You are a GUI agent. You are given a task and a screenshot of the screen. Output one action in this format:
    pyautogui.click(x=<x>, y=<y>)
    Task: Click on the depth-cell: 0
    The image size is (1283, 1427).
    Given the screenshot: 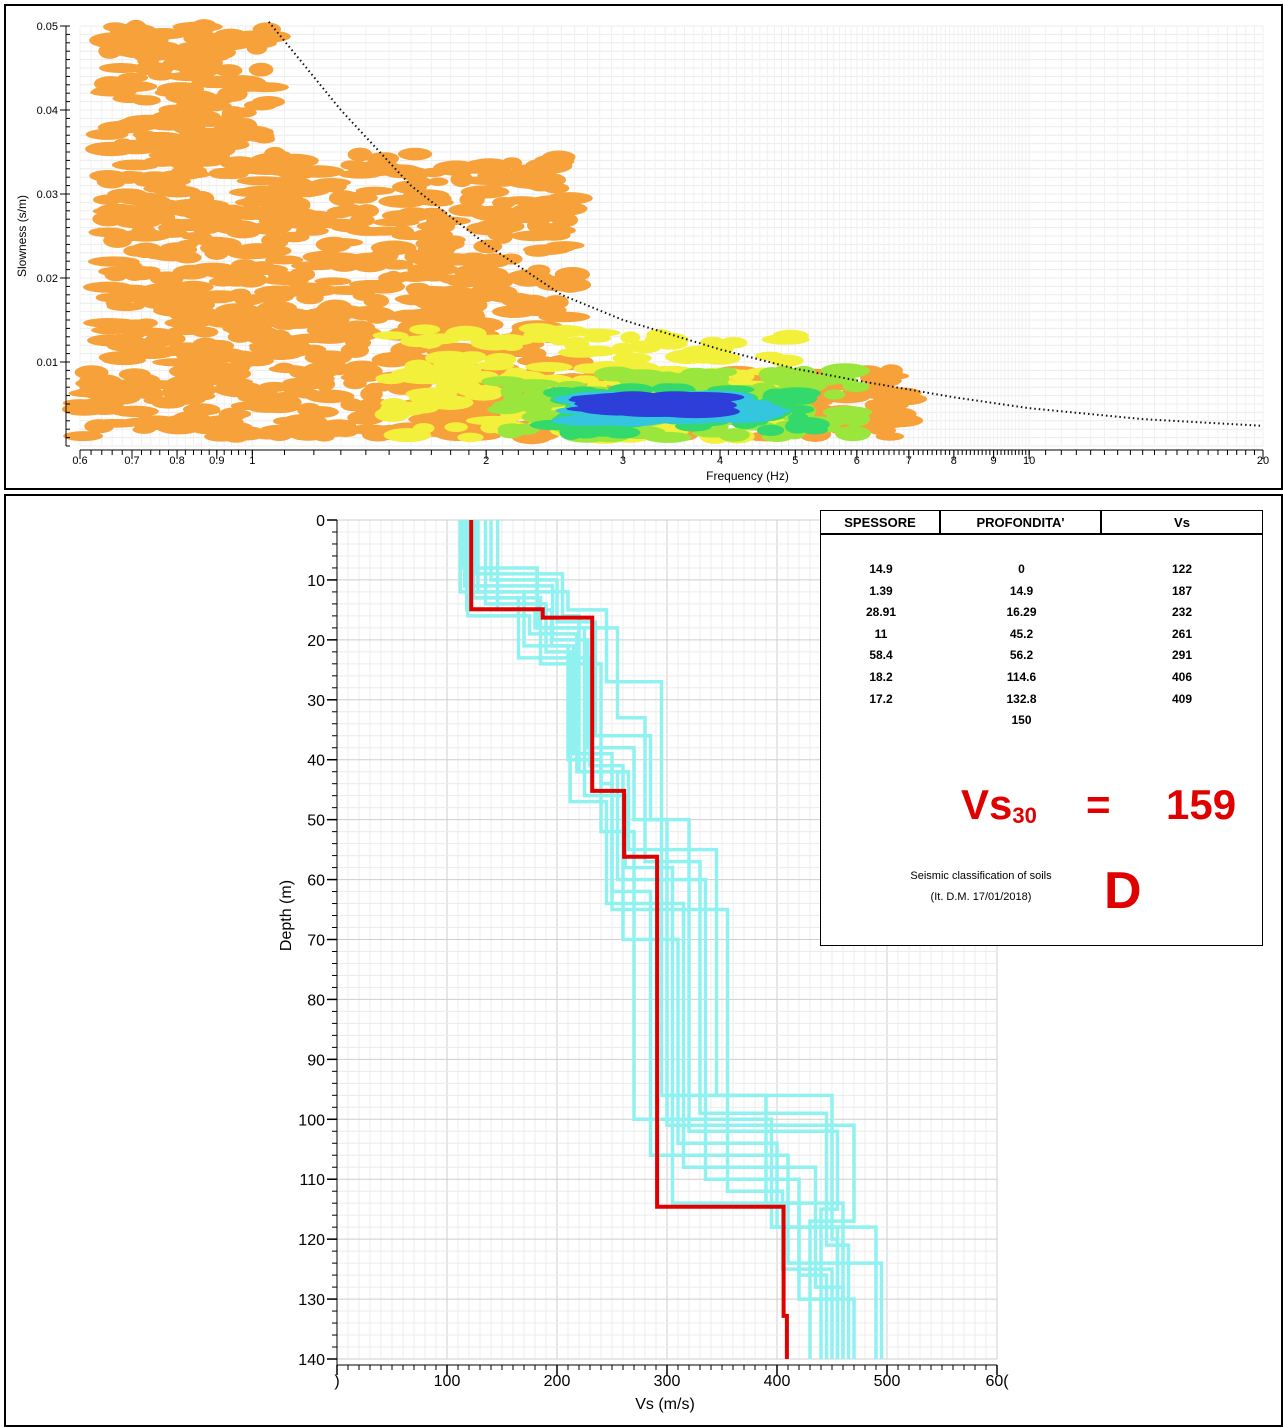 What is the action you would take?
    pyautogui.click(x=1021, y=569)
    